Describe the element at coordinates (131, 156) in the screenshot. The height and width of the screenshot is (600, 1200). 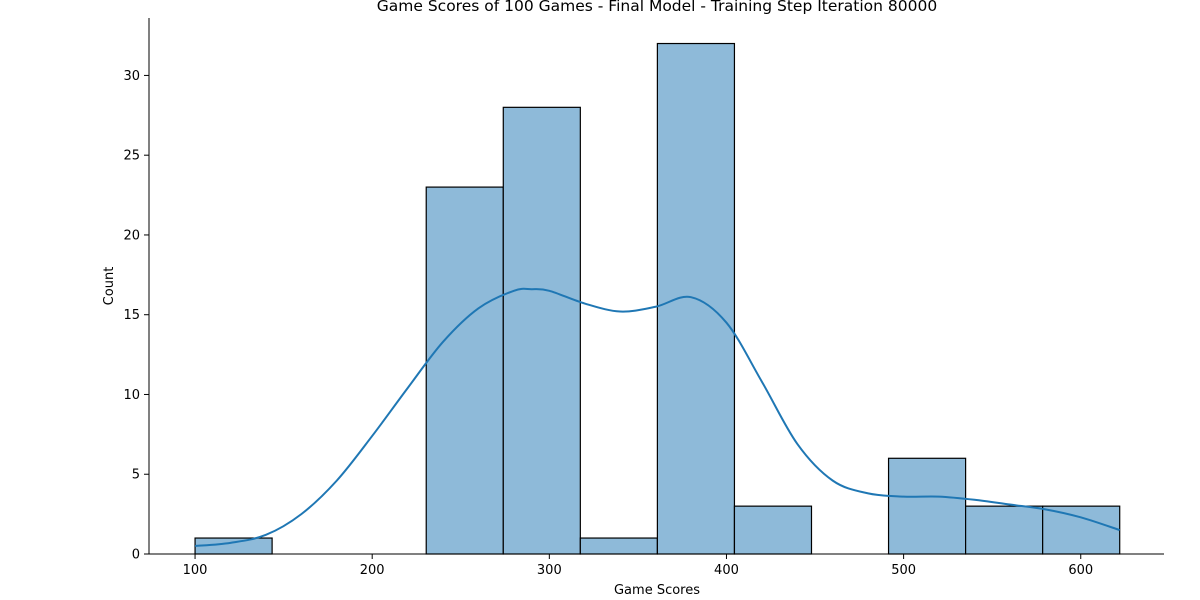
I see `y-tick-label-5: 25` at that location.